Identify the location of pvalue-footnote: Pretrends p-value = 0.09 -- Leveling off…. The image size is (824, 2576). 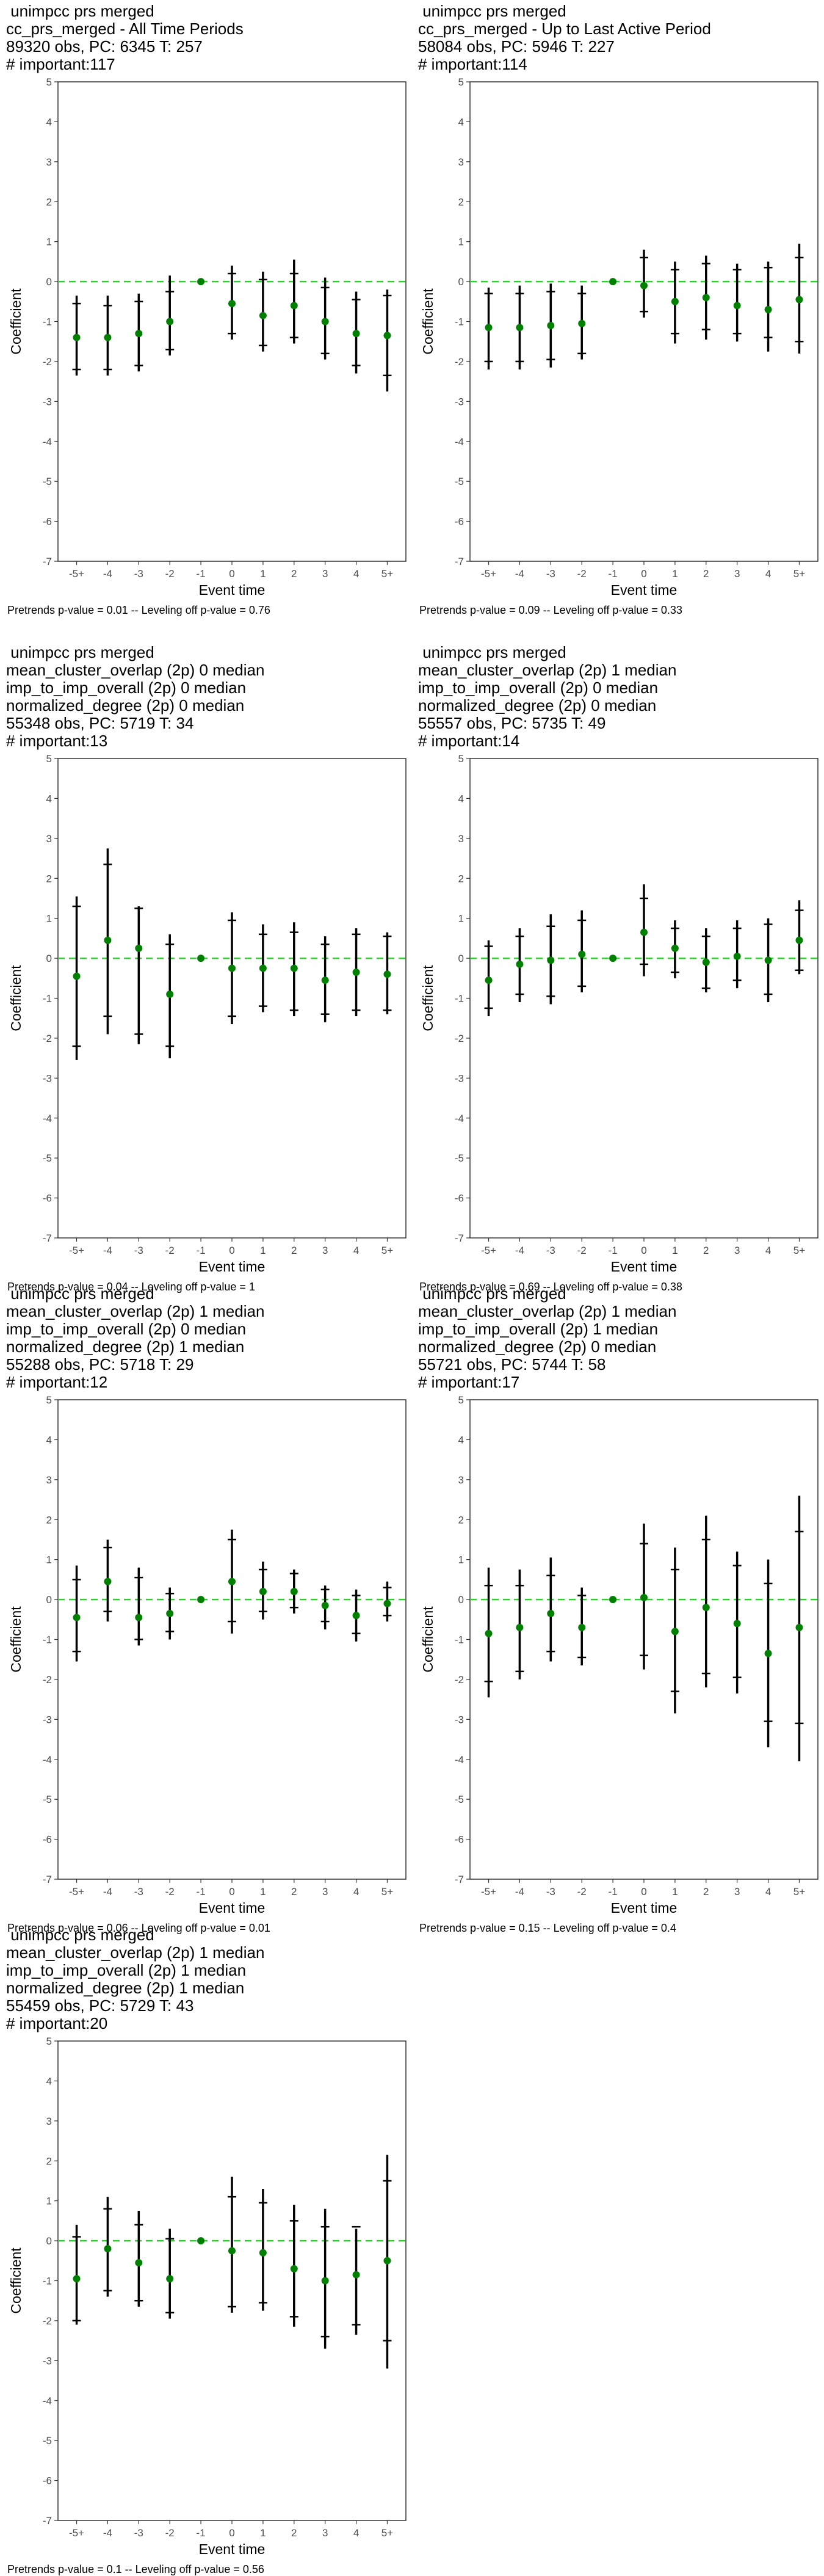
(550, 610).